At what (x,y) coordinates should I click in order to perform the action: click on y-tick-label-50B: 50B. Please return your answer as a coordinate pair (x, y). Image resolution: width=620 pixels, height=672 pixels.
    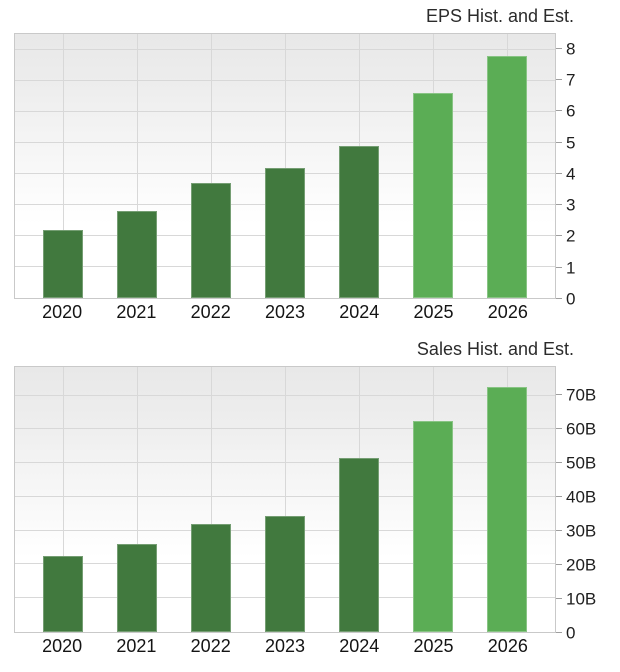
    Looking at the image, I should click on (581, 463).